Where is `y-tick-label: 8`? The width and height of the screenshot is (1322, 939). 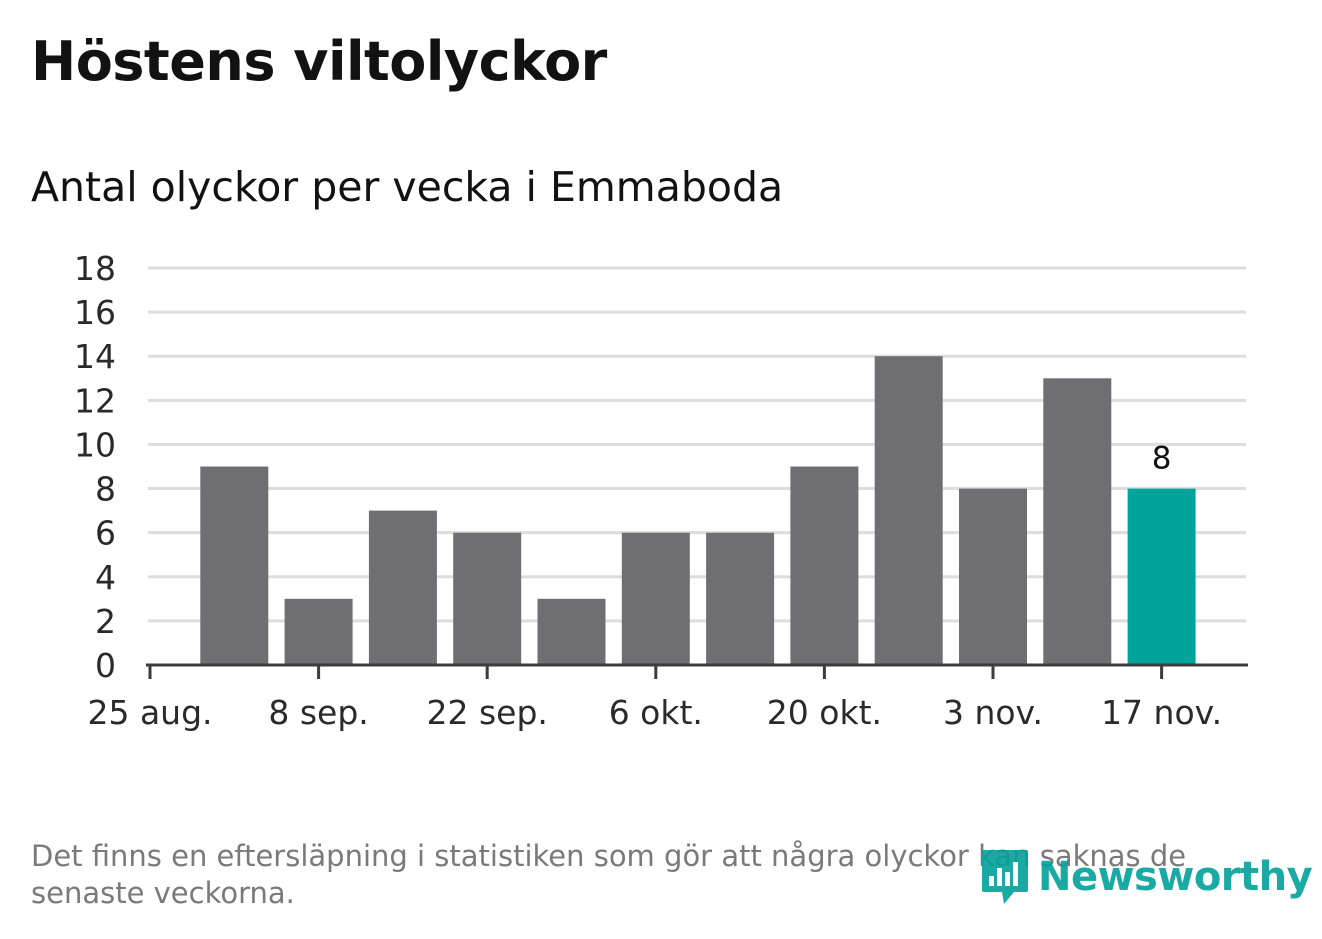
y-tick-label: 8 is located at coordinates (105, 489).